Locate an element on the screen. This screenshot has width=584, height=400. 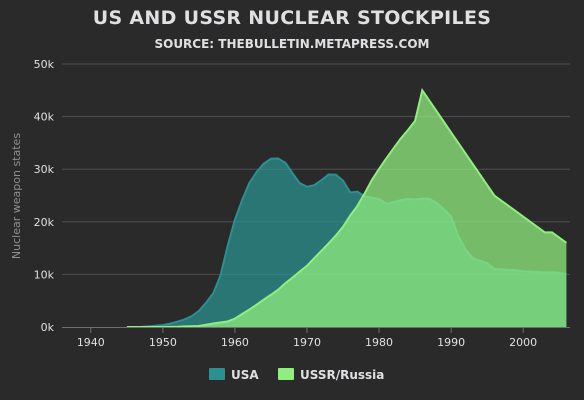
legend-label-ussr: USSR/Russia is located at coordinates (342, 375).